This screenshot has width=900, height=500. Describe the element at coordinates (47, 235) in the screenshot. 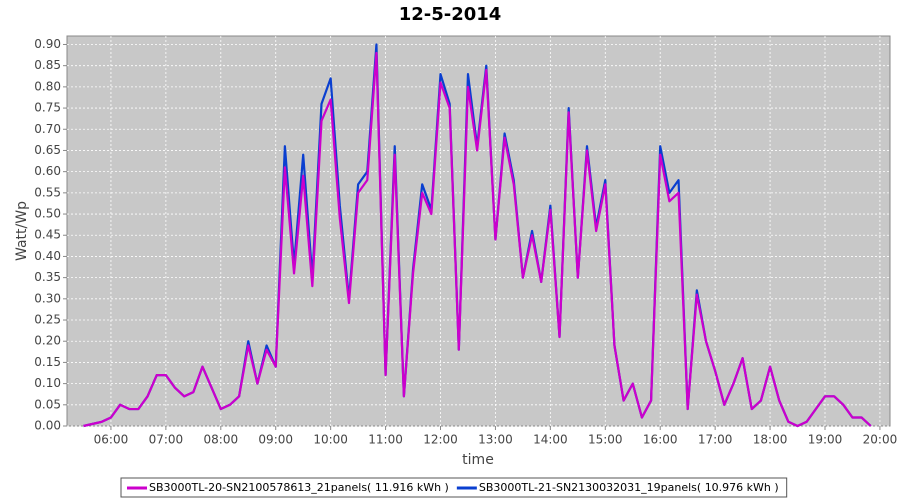

I see `y-tick-label: 0.45` at that location.